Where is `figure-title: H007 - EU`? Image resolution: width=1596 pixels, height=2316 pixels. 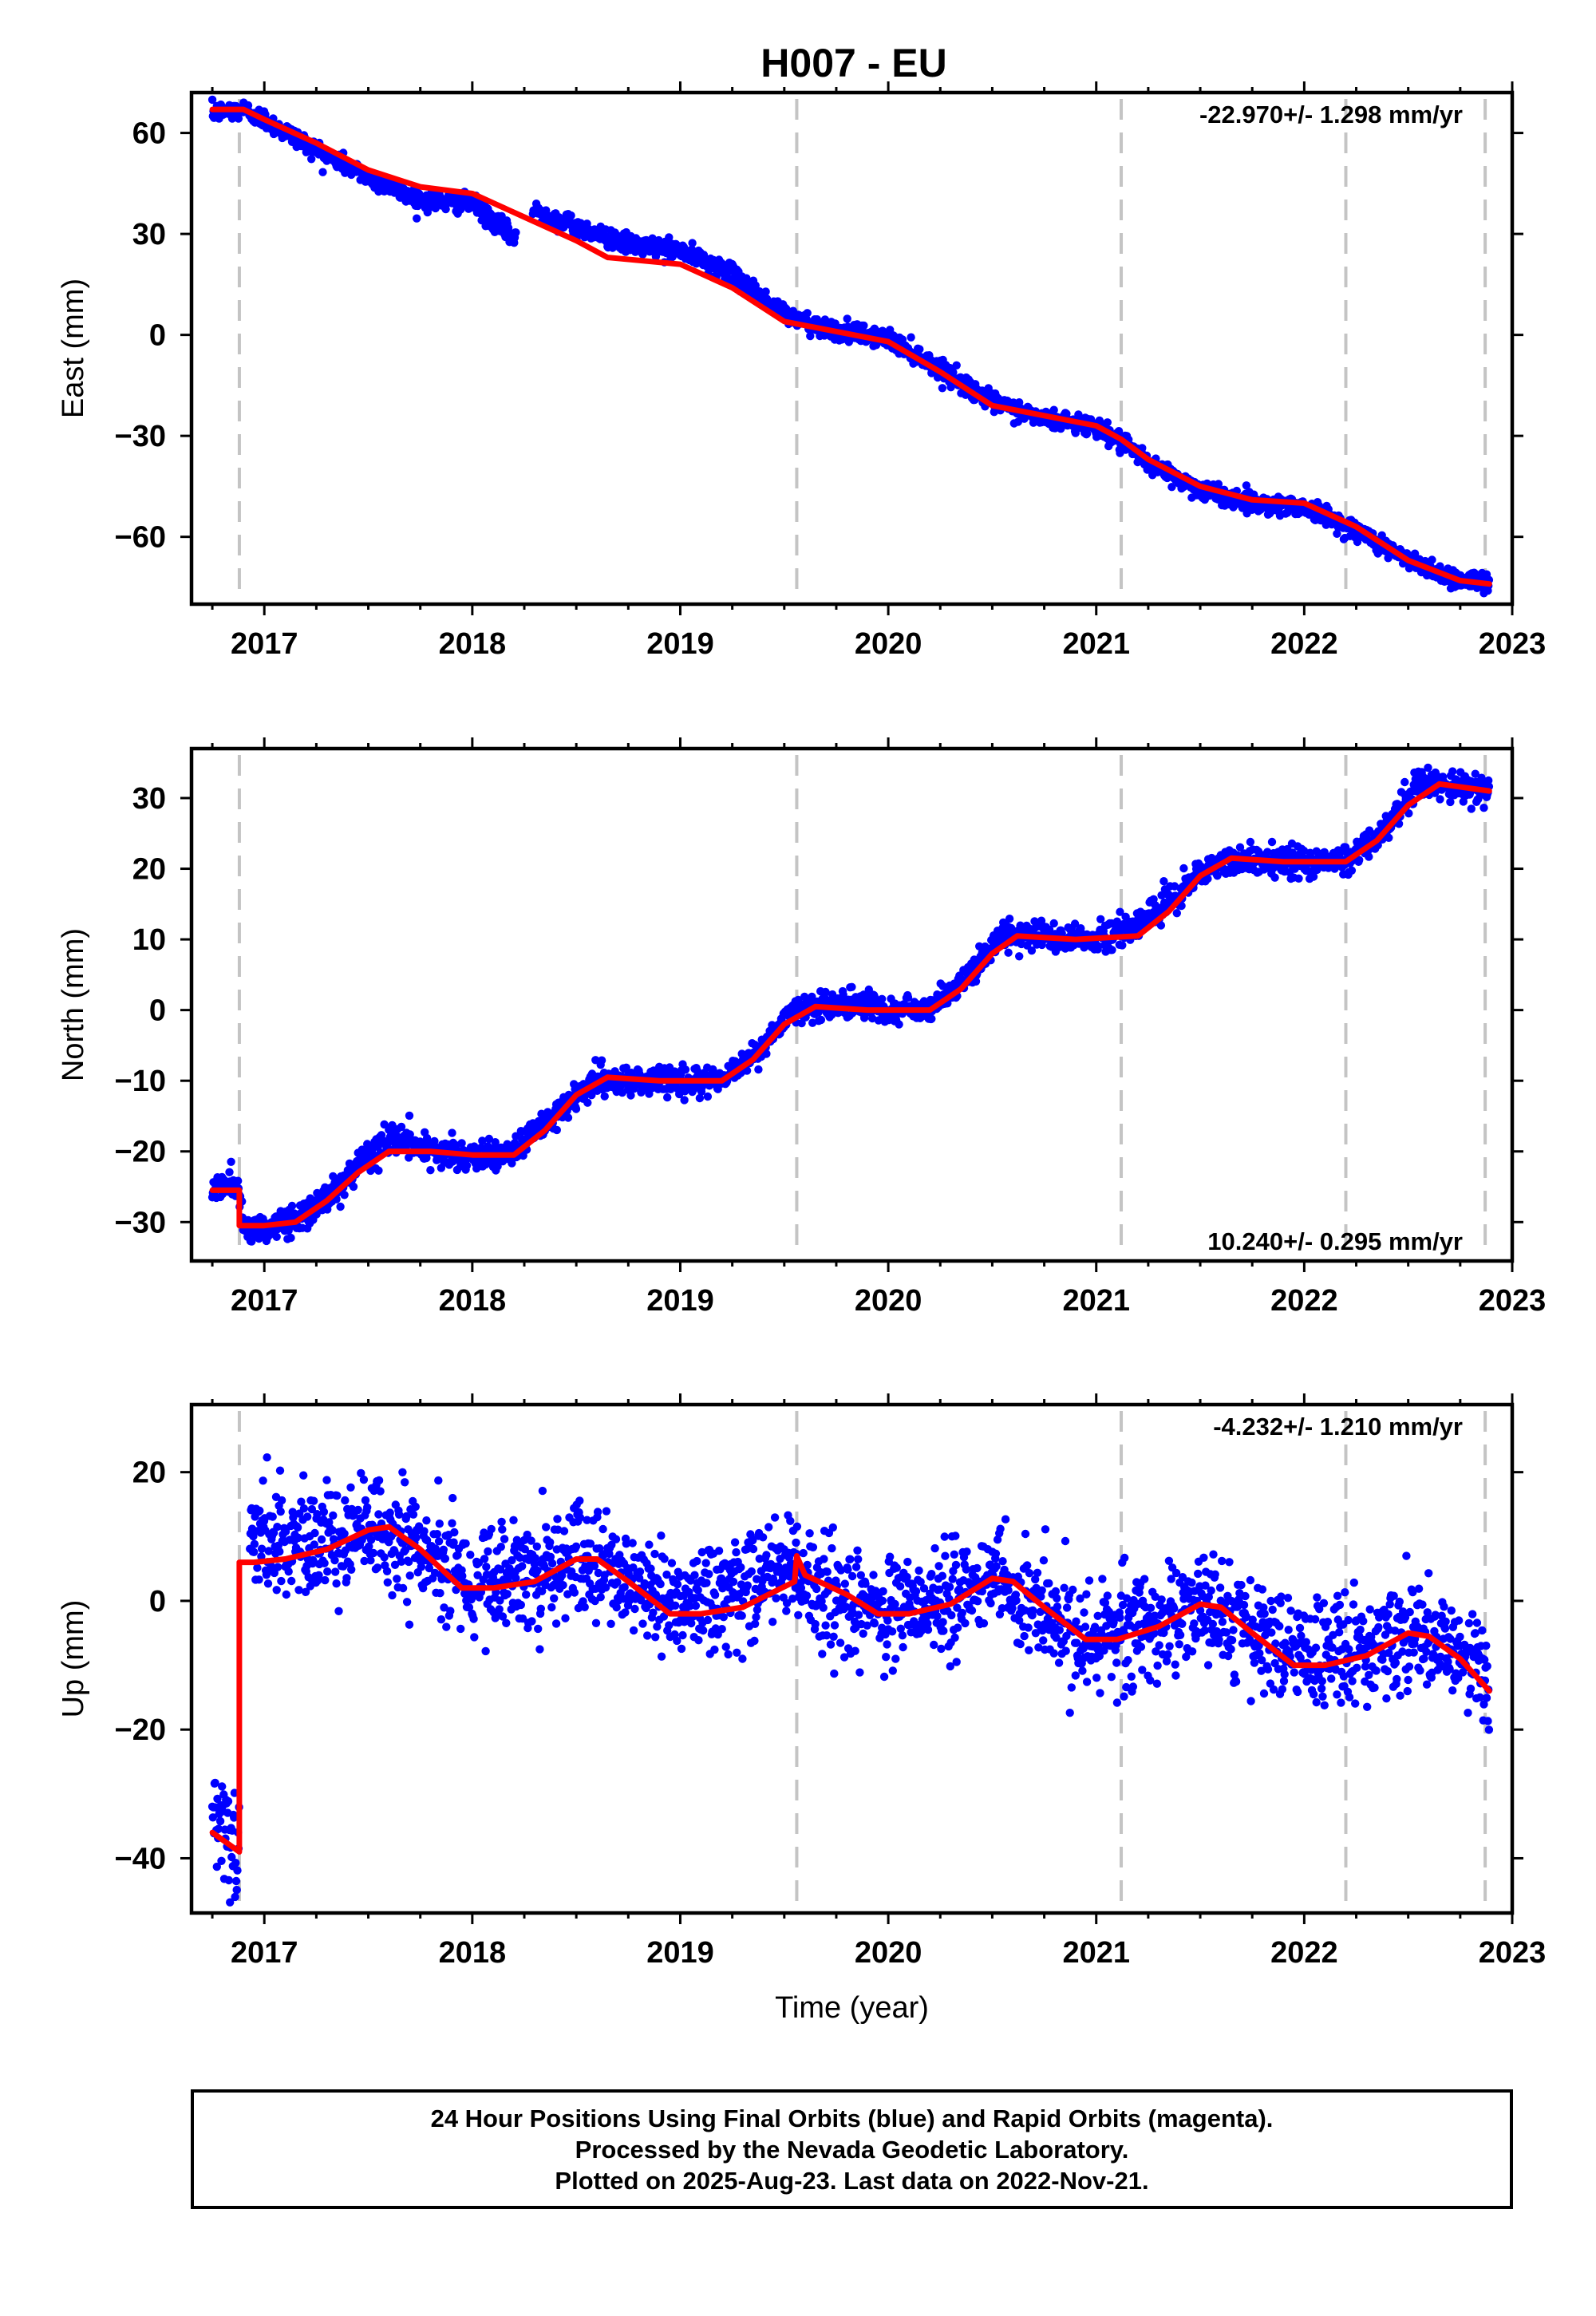 figure-title: H007 - EU is located at coordinates (853, 63).